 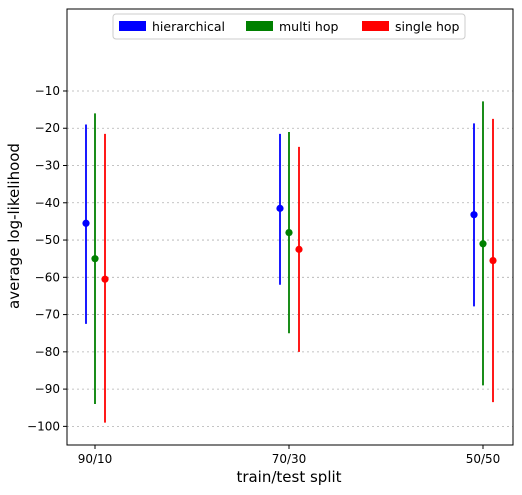 I want to click on x-axis-label: train/test split, so click(x=288, y=477).